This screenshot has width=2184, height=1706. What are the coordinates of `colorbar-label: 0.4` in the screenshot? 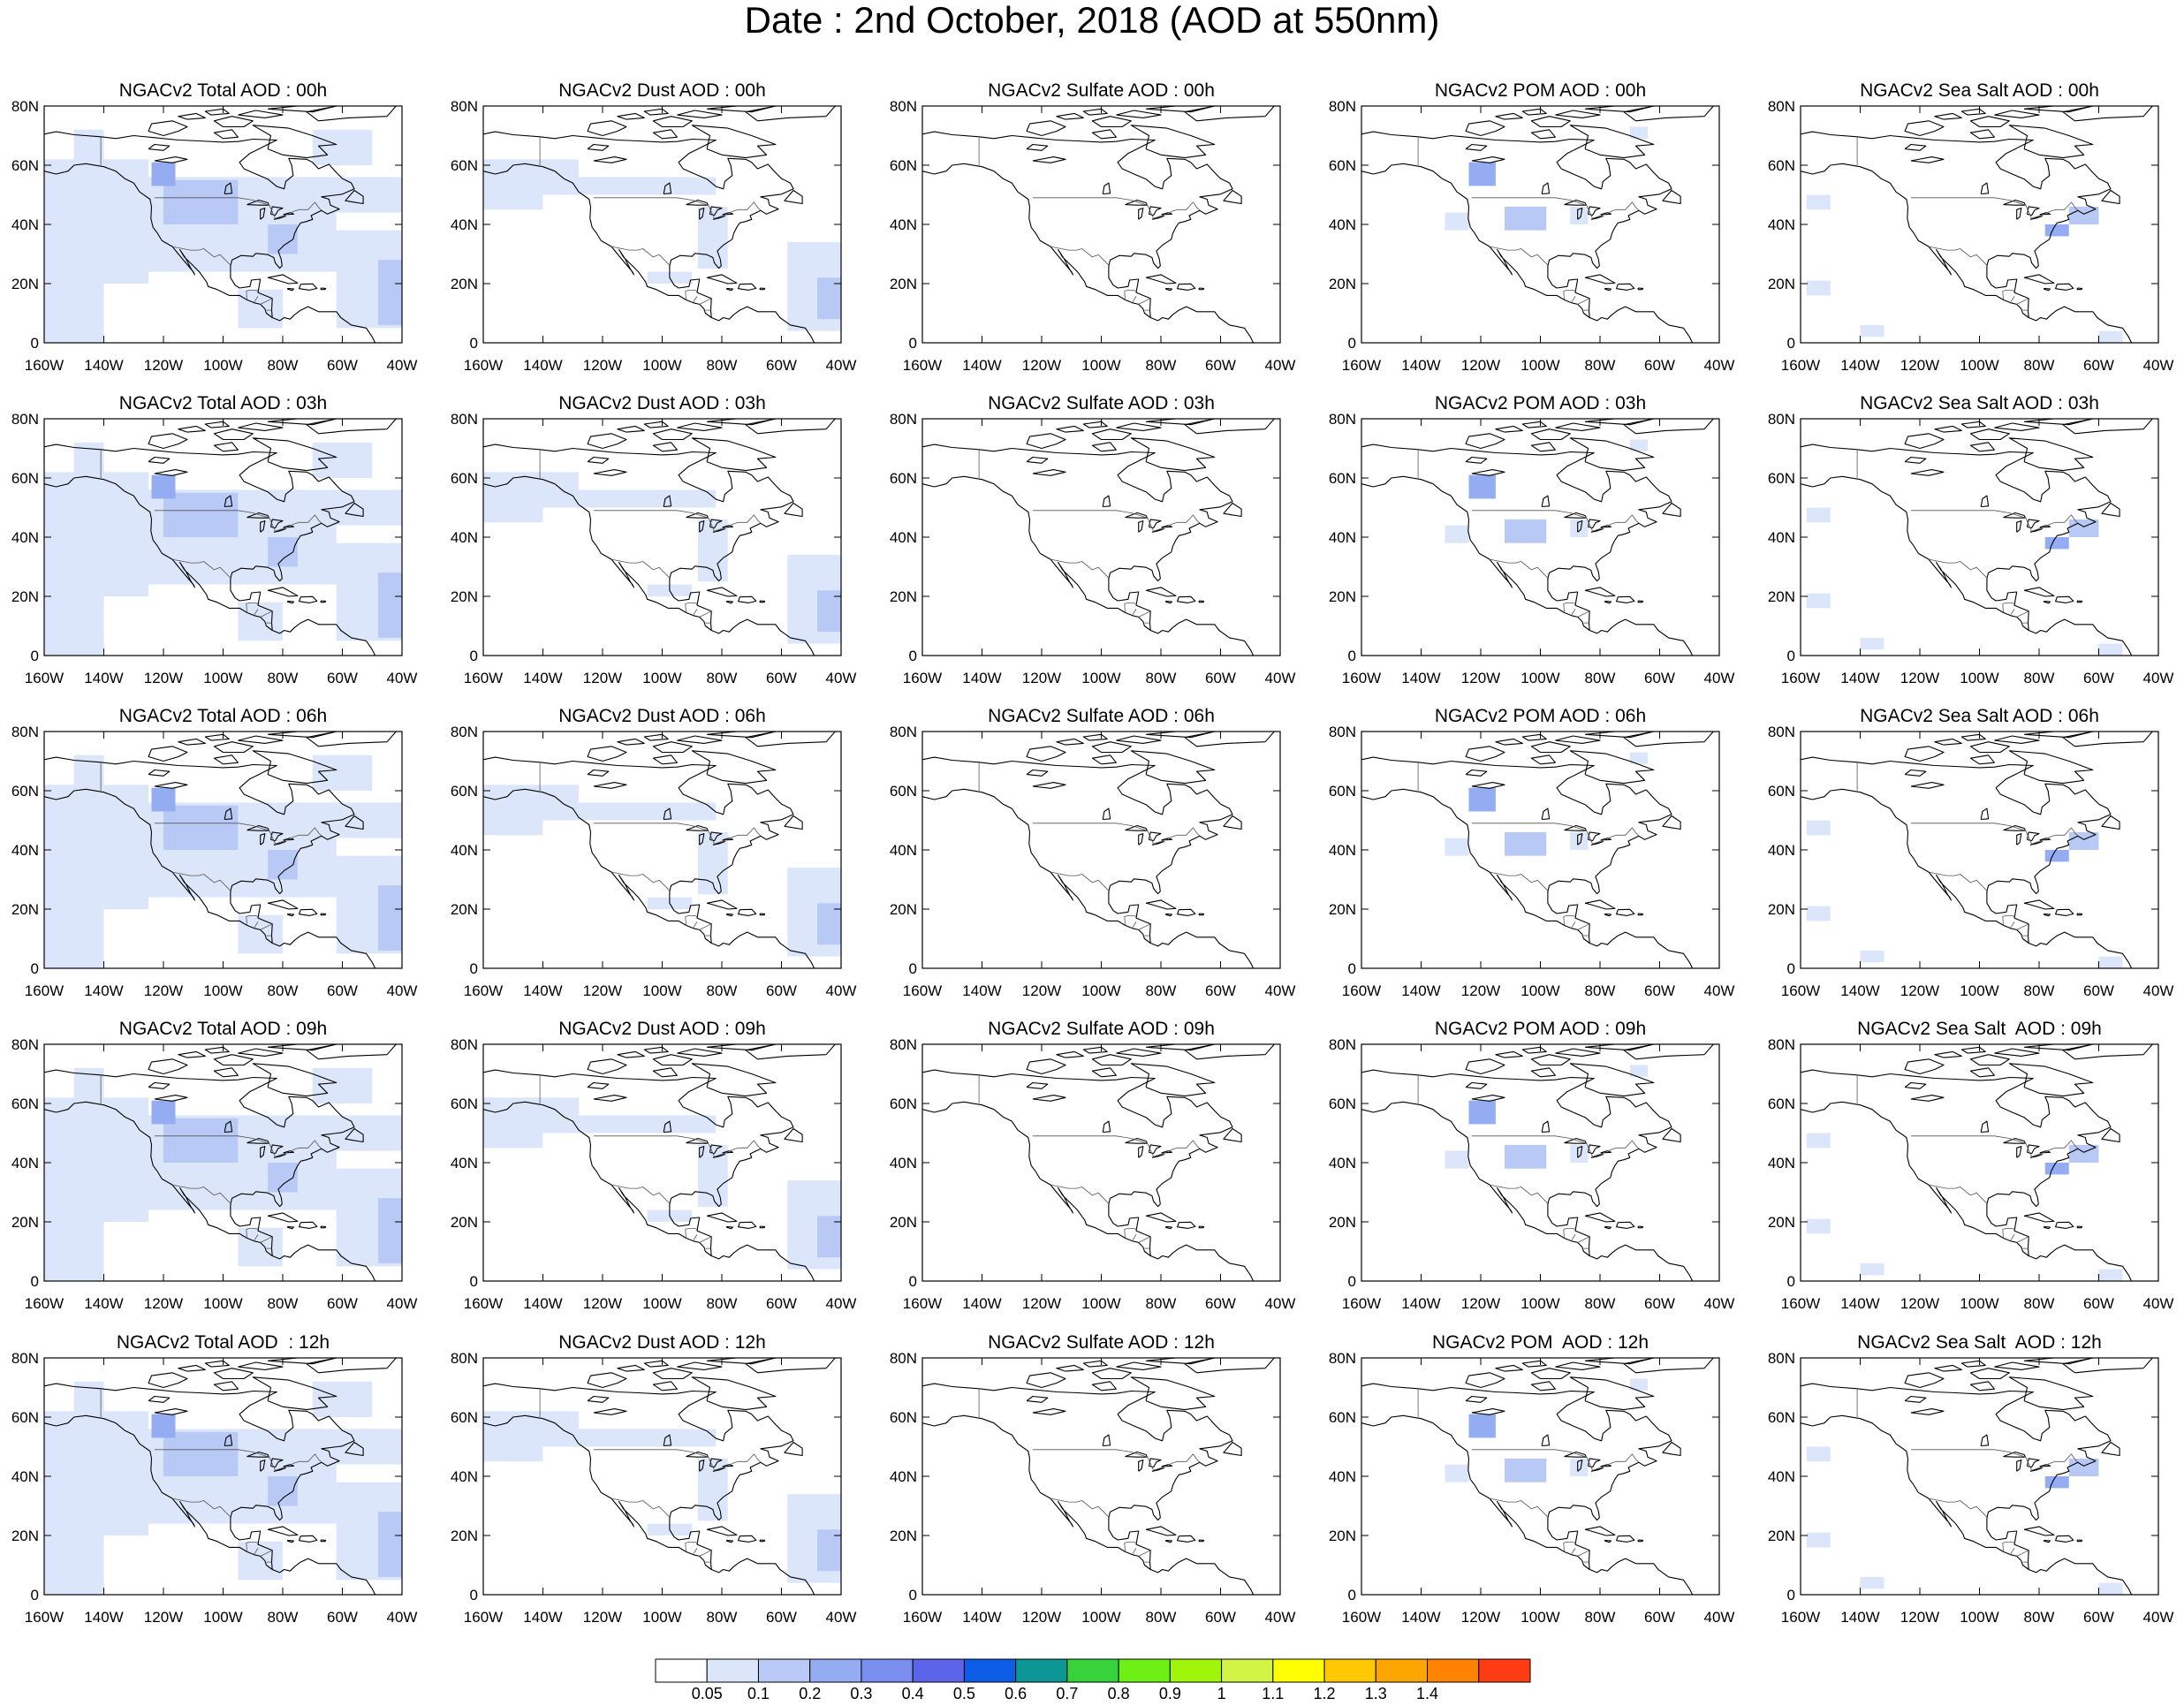 It's located at (913, 1694).